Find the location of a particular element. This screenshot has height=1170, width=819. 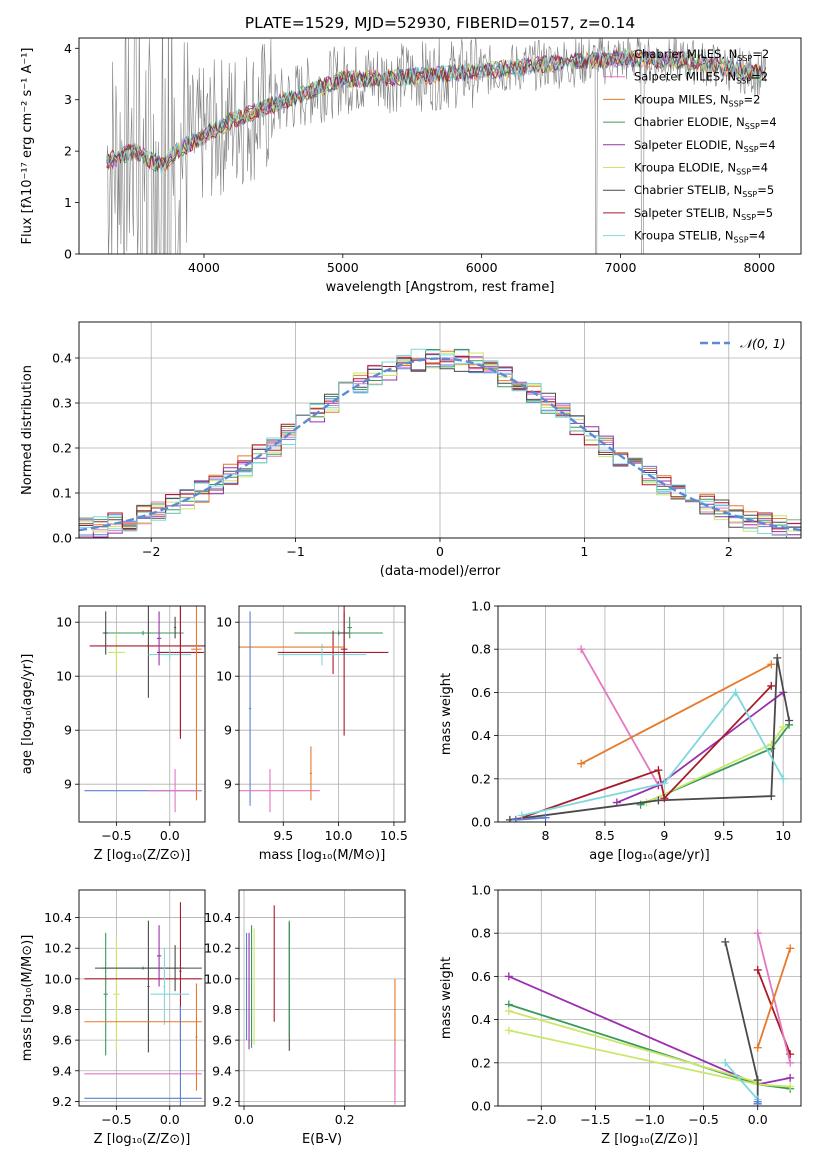

legend-label: Salpeter MILES, N is located at coordinates (685, 77).